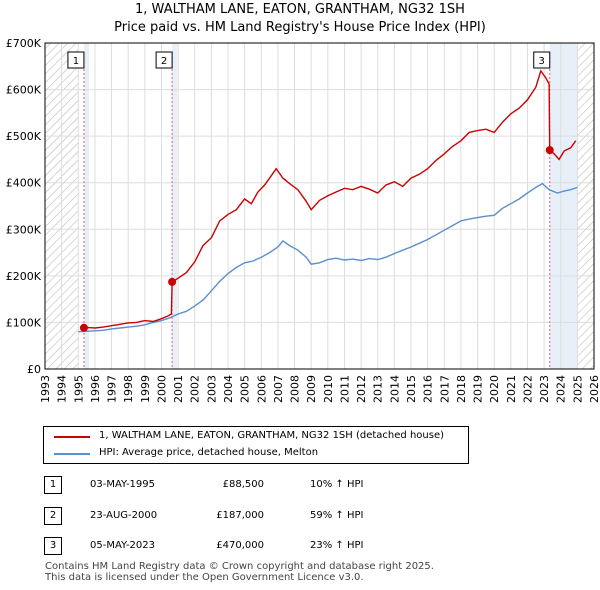 This screenshot has height=590, width=600. I want to click on sale-date: 05-MAY-2023, so click(123, 545).